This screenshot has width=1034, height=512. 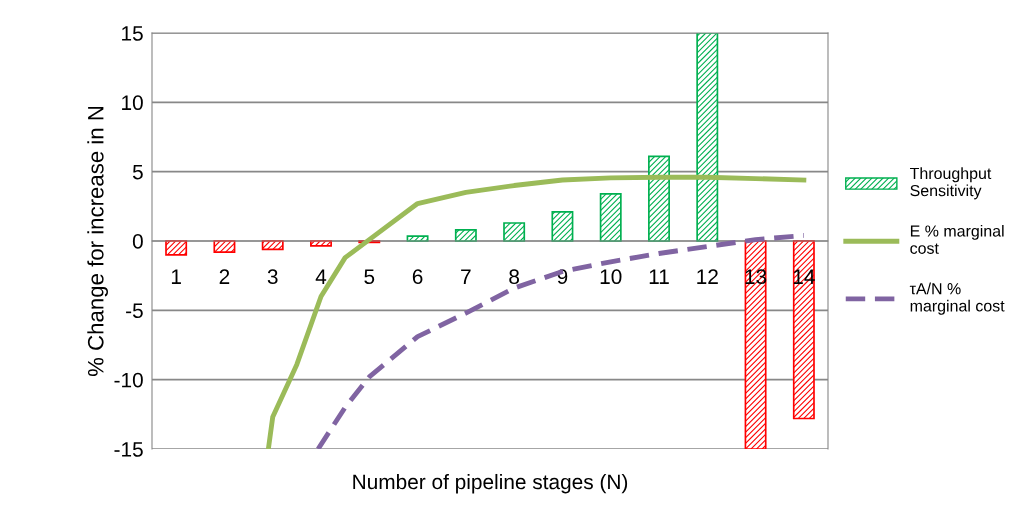 What do you see at coordinates (134, 311) in the screenshot?
I see `y-tick-label: -5` at bounding box center [134, 311].